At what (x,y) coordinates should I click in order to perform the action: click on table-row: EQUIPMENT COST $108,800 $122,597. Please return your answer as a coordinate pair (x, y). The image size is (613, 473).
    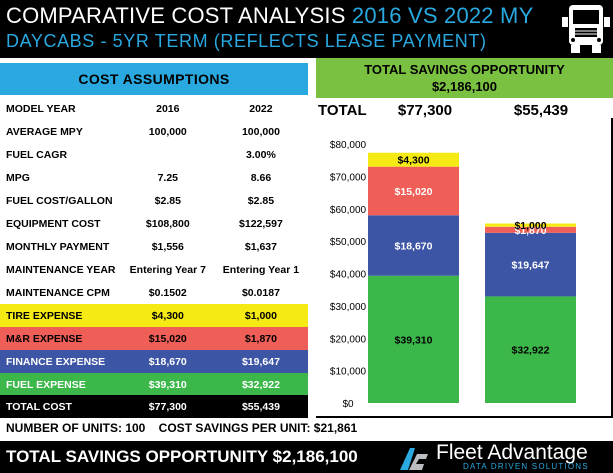
    Looking at the image, I should click on (154, 223).